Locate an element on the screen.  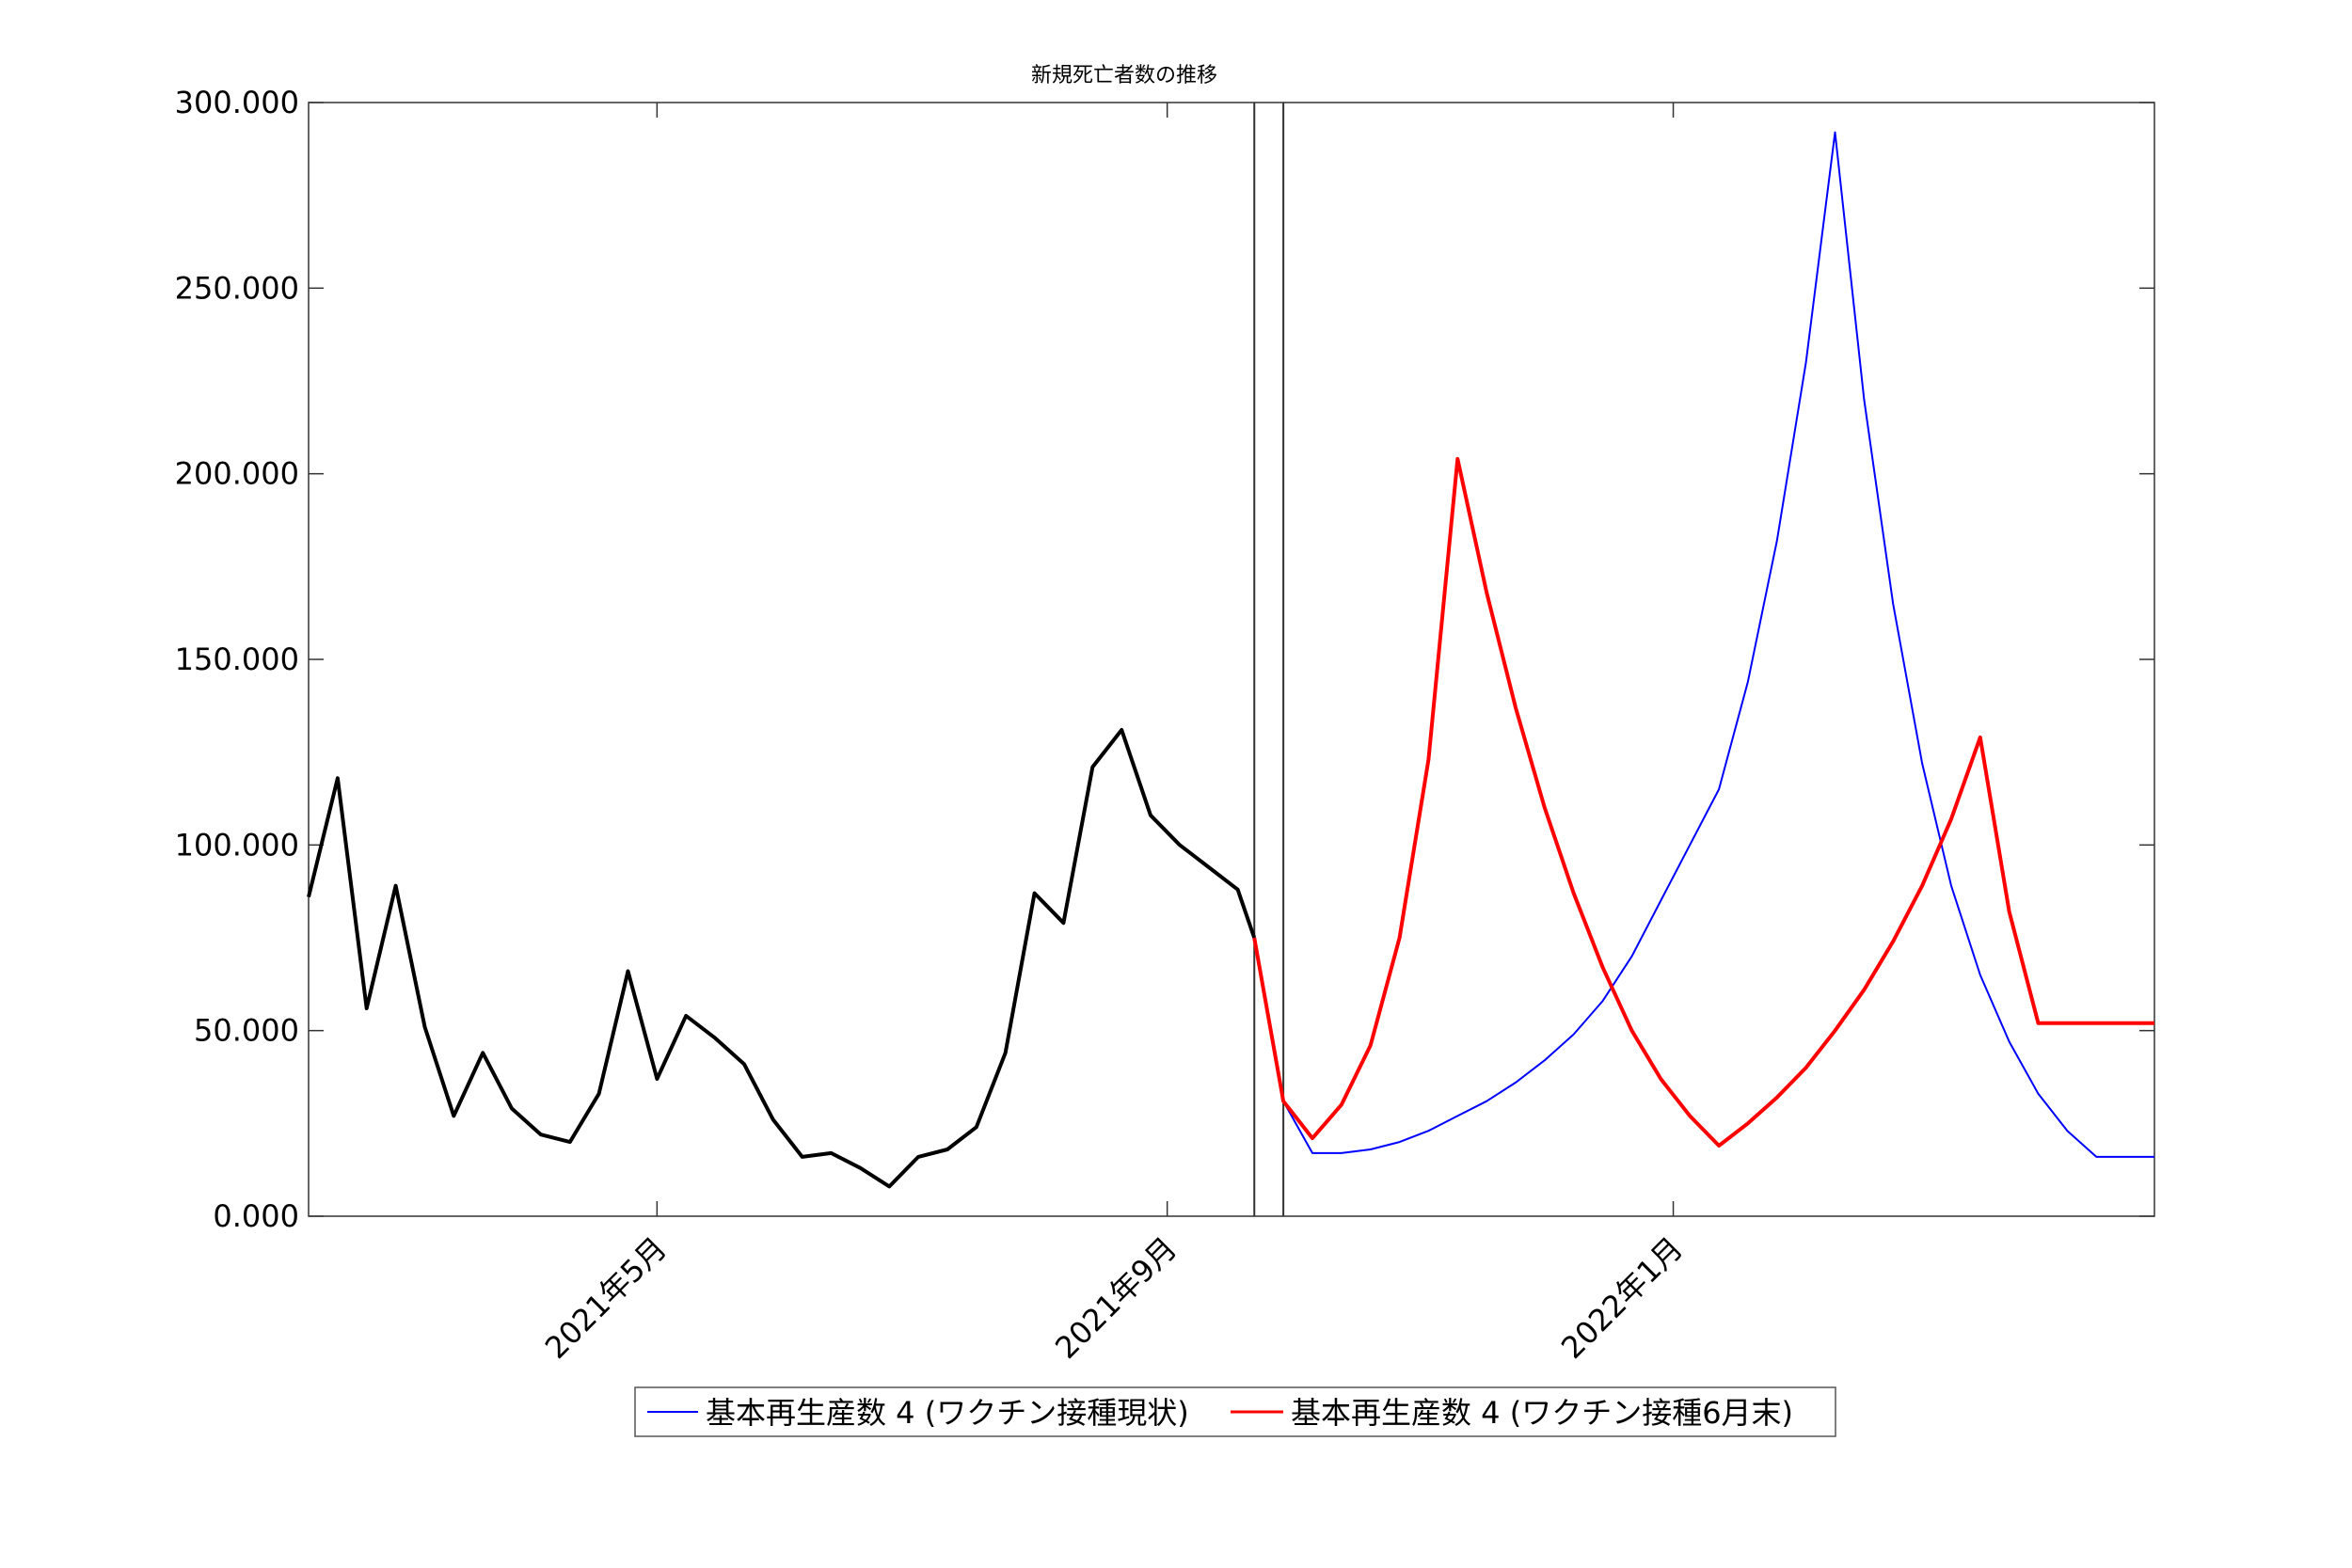
x-tick-label: 2021年9月 is located at coordinates (1116, 1298).